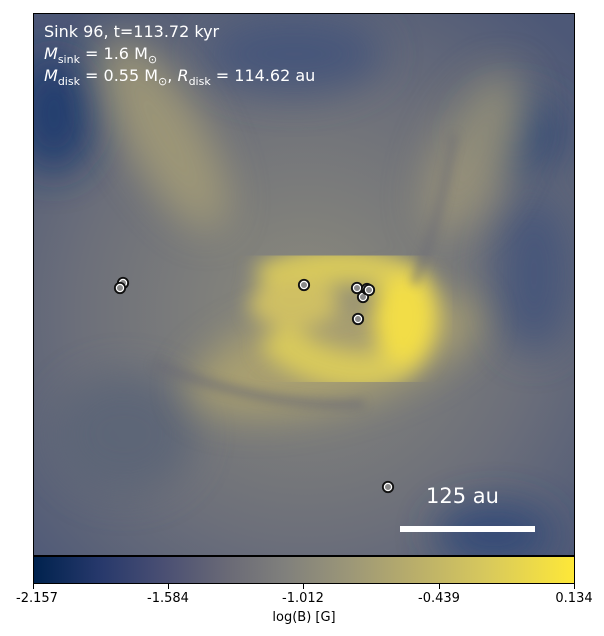 The width and height of the screenshot is (604, 636). What do you see at coordinates (462, 496) in the screenshot?
I see `scale-bar-label: 125 au` at bounding box center [462, 496].